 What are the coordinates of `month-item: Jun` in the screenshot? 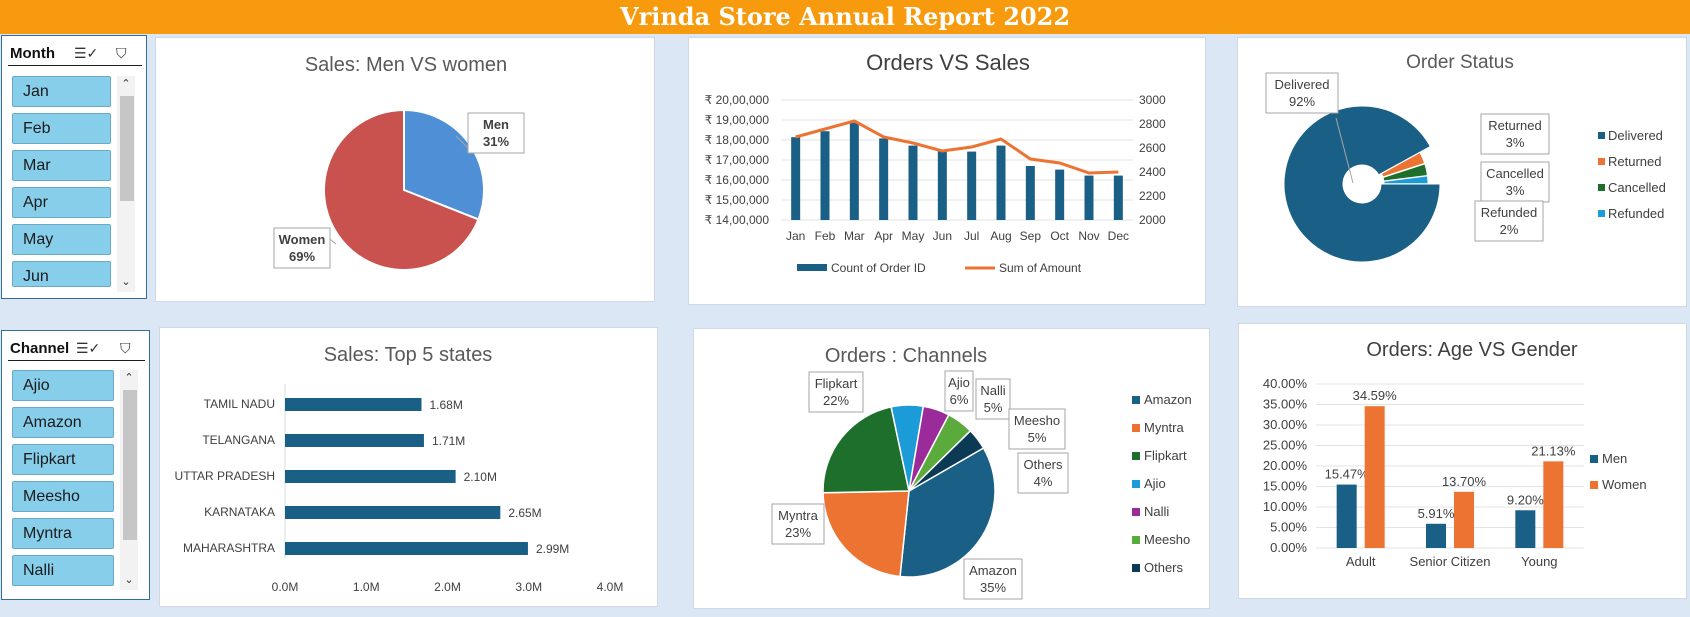 It's located at (61, 274).